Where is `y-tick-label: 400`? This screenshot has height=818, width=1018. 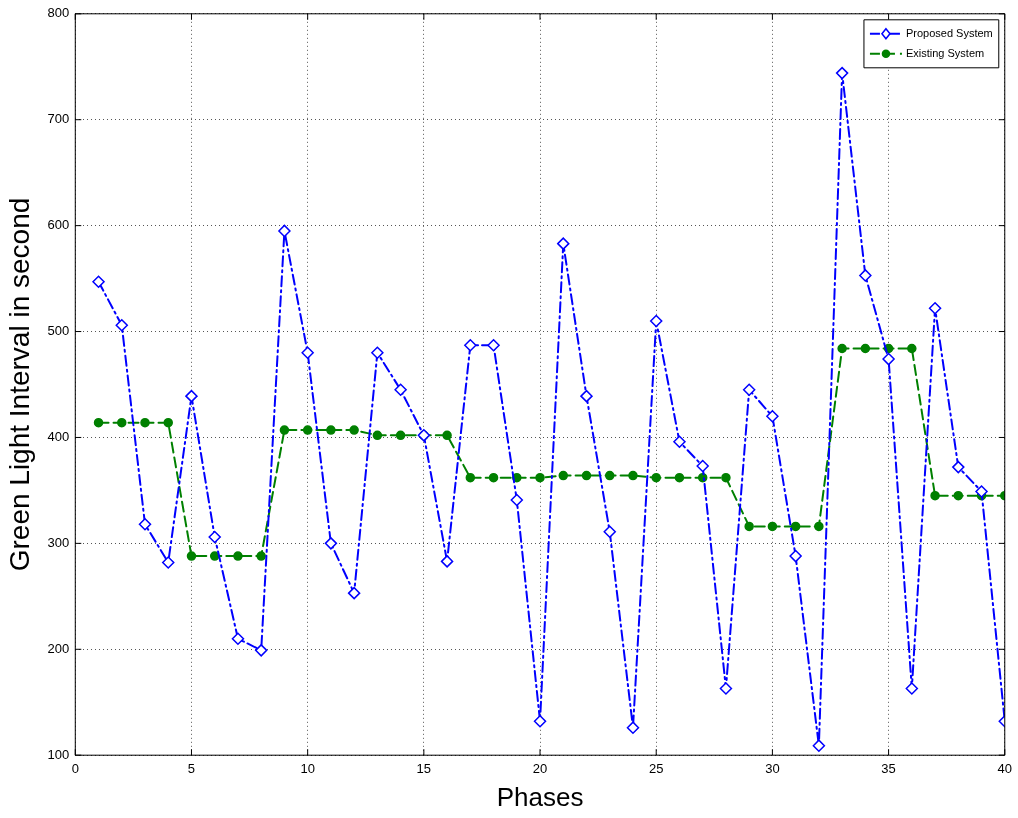
y-tick-label: 400 is located at coordinates (58, 437).